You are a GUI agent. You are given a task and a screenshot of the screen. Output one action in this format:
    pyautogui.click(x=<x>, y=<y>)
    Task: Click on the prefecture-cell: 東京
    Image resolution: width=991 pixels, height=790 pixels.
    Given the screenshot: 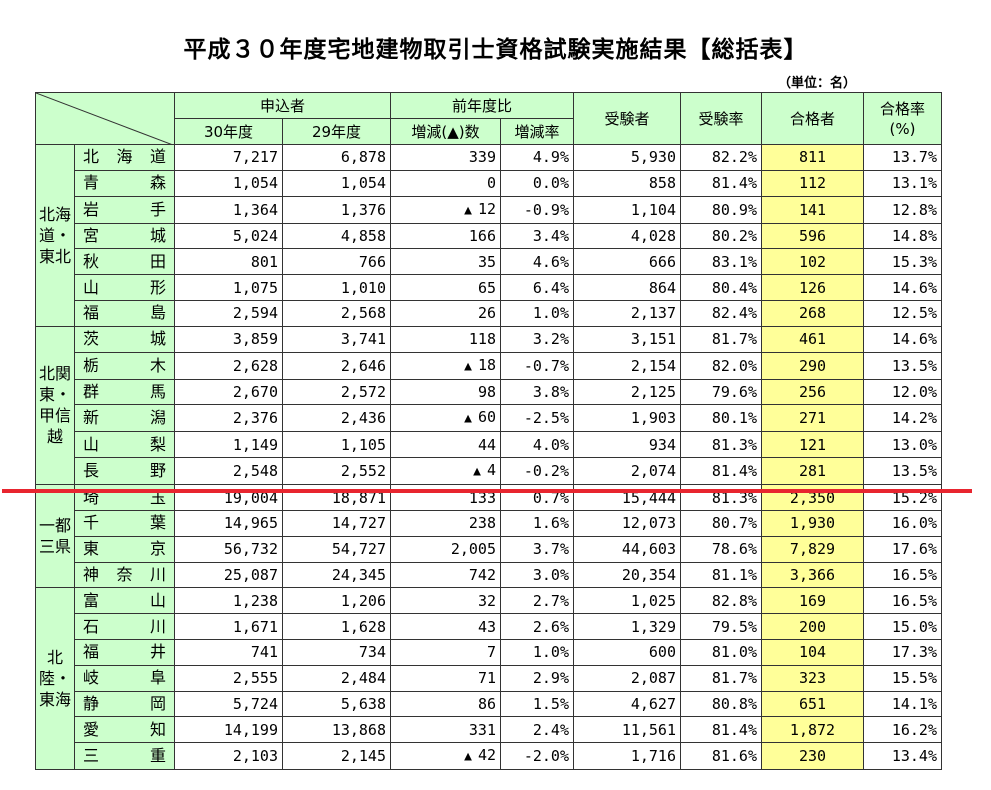 What is the action you would take?
    pyautogui.click(x=124, y=549)
    